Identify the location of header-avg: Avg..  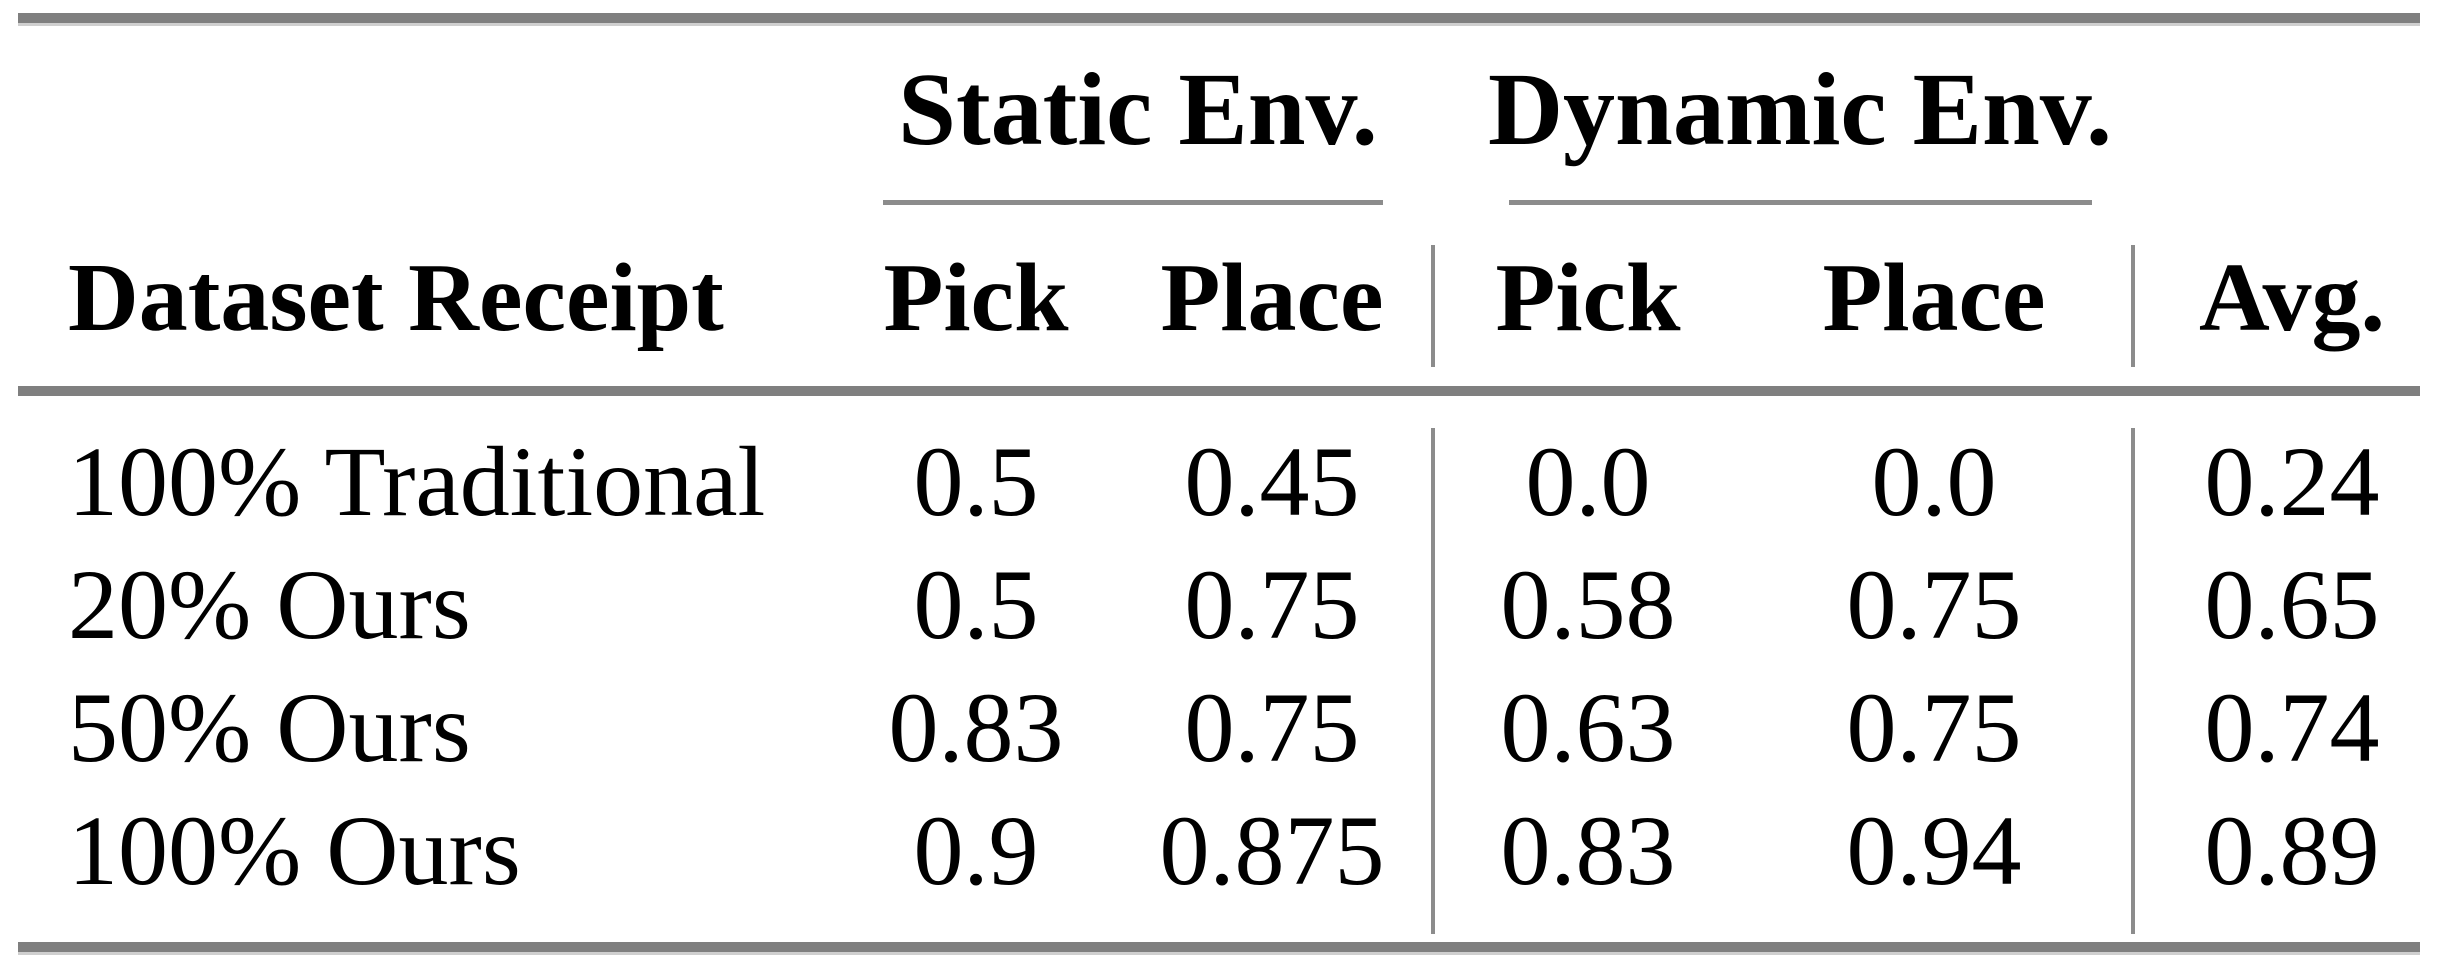
(2292, 298).